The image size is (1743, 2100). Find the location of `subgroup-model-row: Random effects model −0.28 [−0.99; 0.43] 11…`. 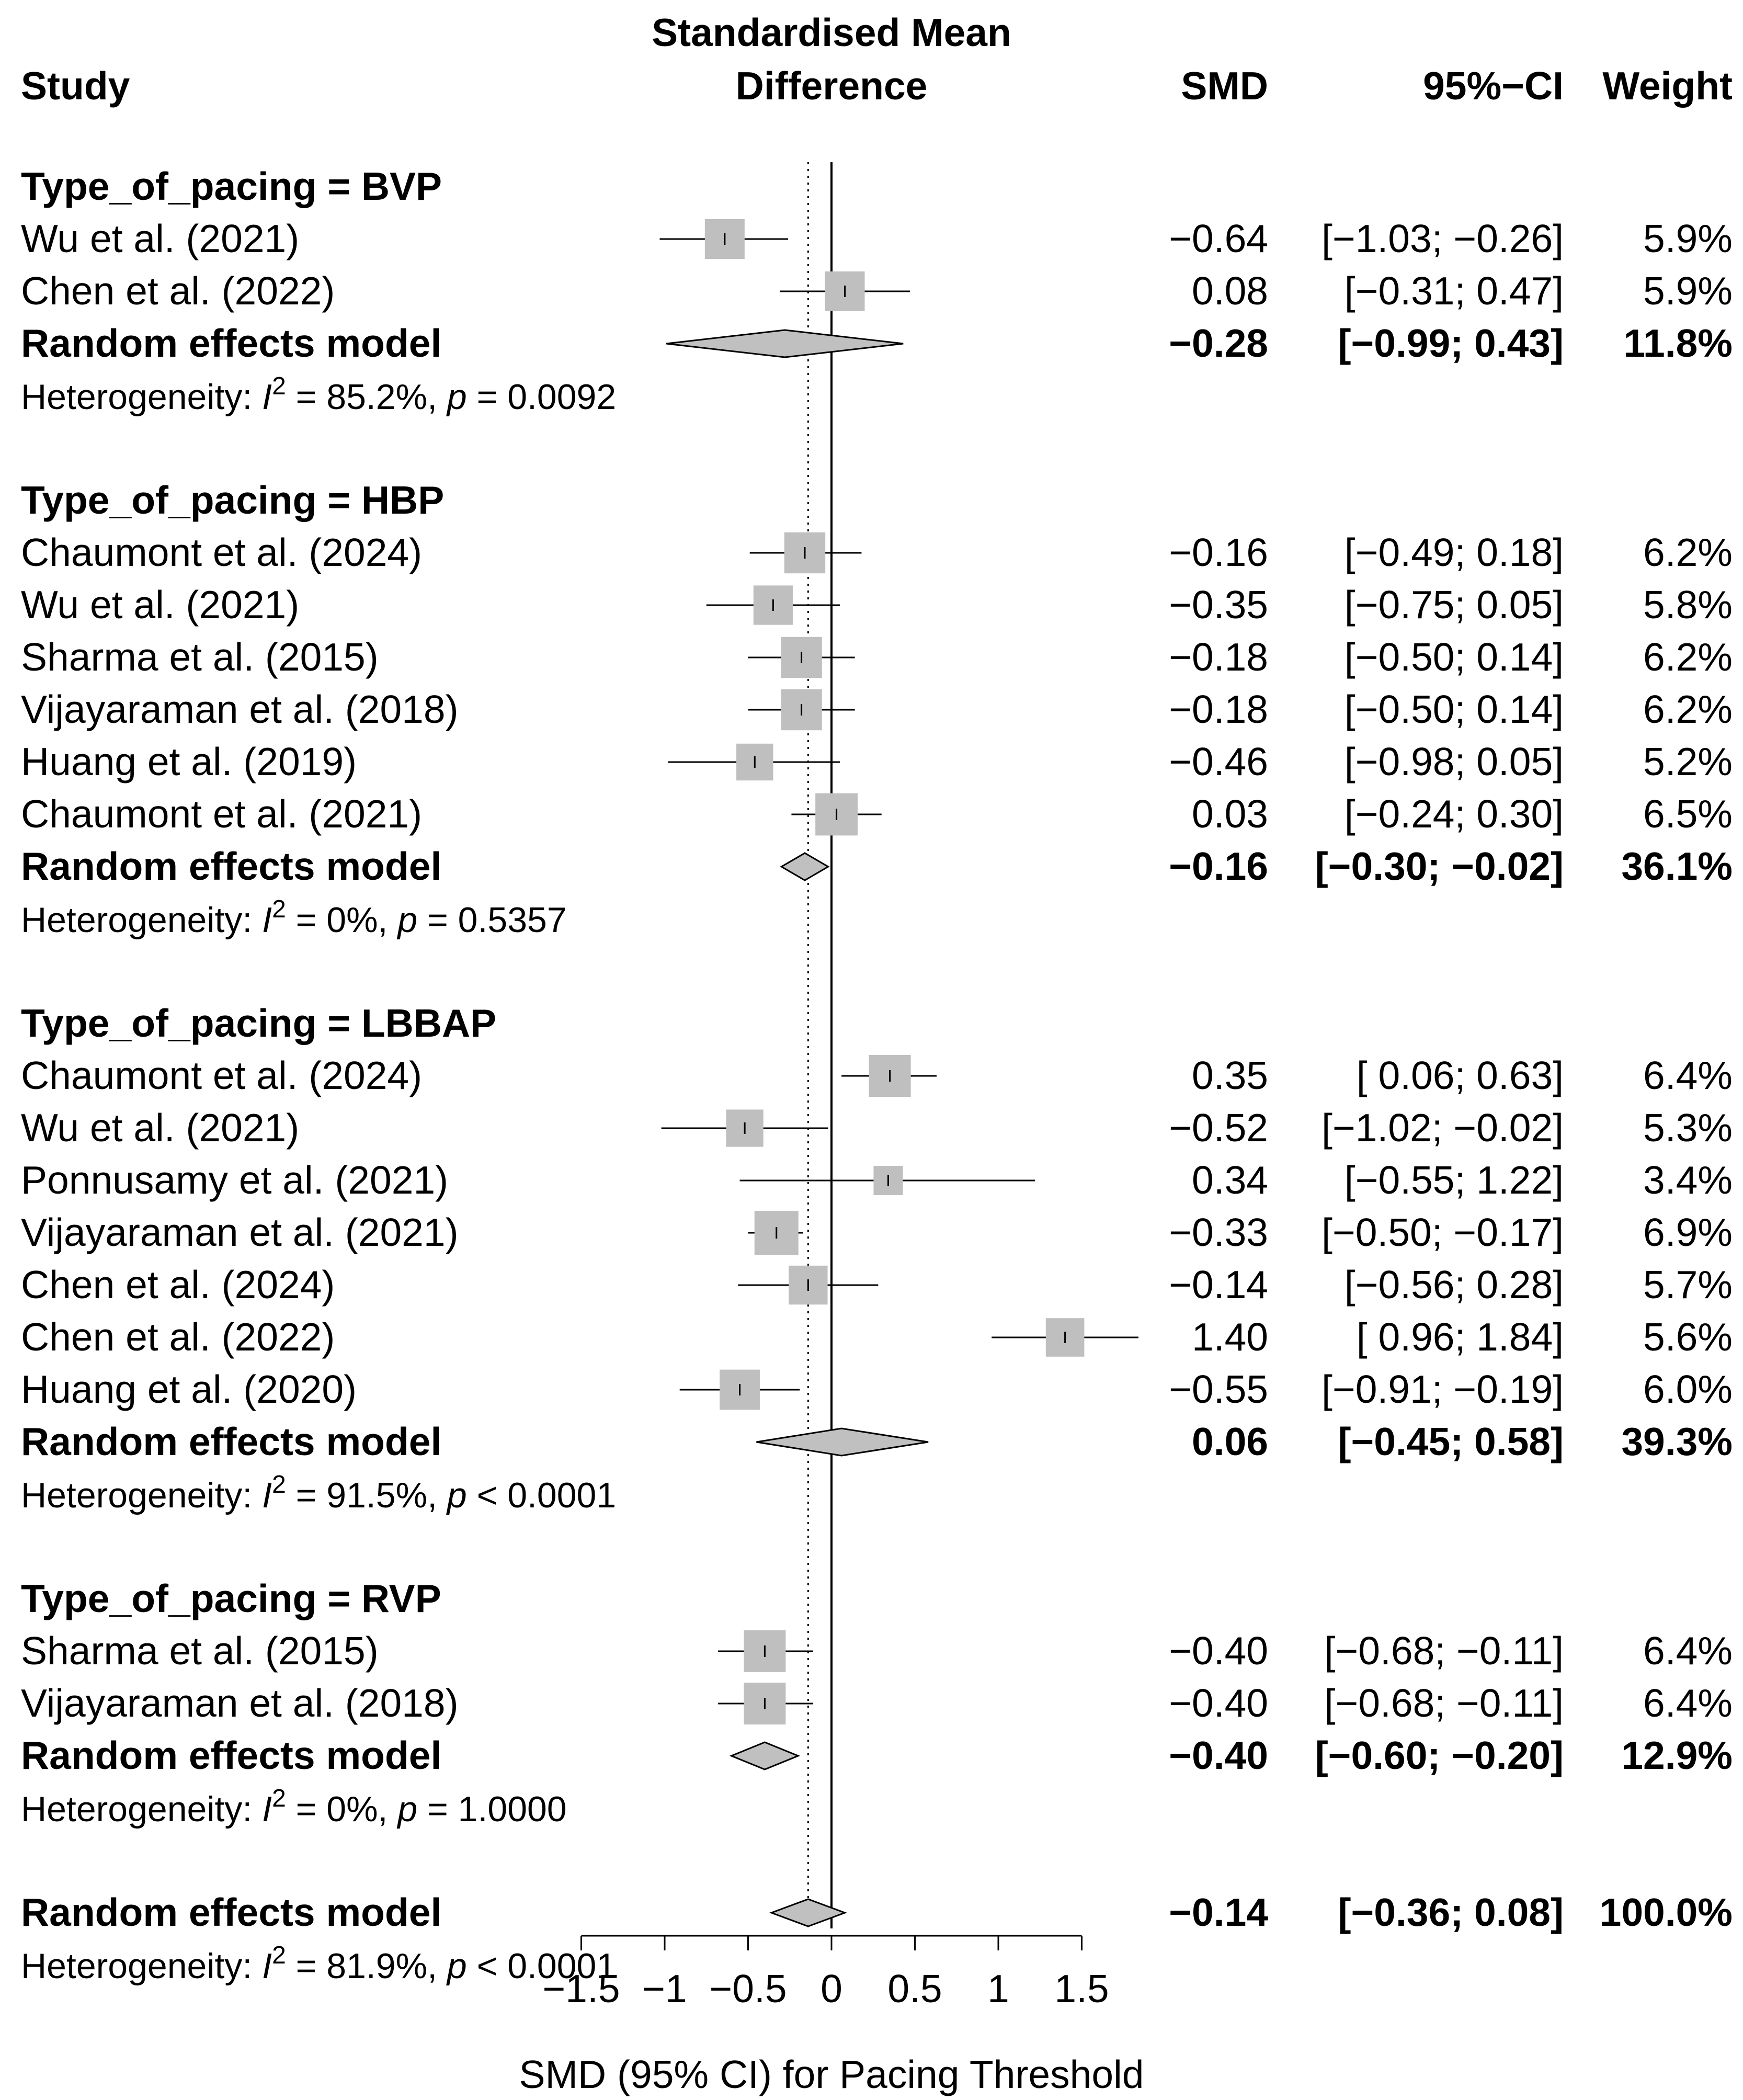

subgroup-model-row: Random effects model −0.28 [−0.99; 0.43] 11… is located at coordinates (877, 343).